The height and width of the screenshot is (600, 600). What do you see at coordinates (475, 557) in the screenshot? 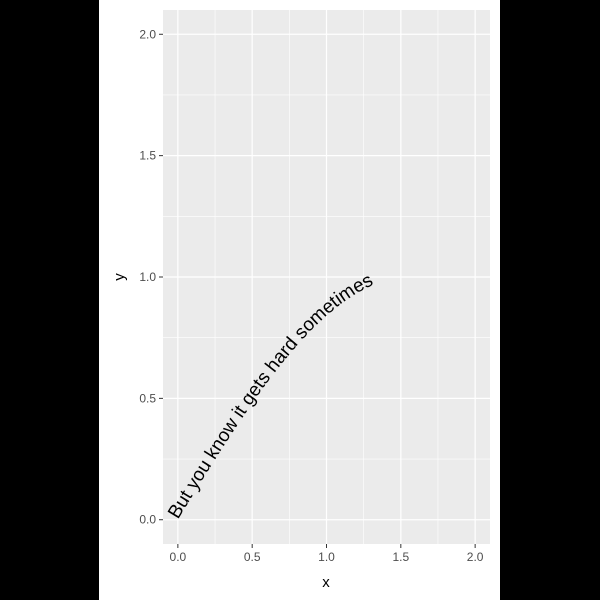
I see `x-tick-label: 2.0` at bounding box center [475, 557].